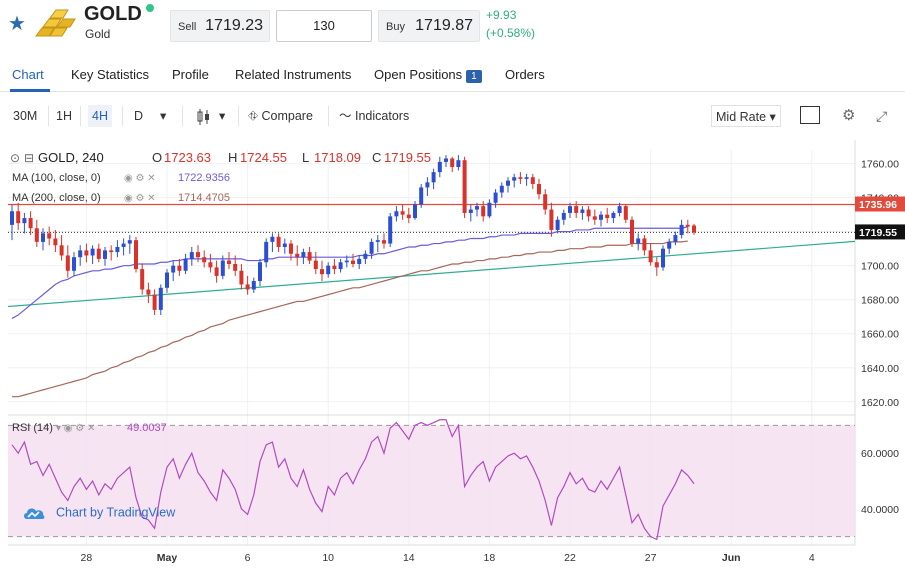 The width and height of the screenshot is (905, 571). What do you see at coordinates (204, 198) in the screenshot?
I see `ma200-legend-value: 1714.4705` at bounding box center [204, 198].